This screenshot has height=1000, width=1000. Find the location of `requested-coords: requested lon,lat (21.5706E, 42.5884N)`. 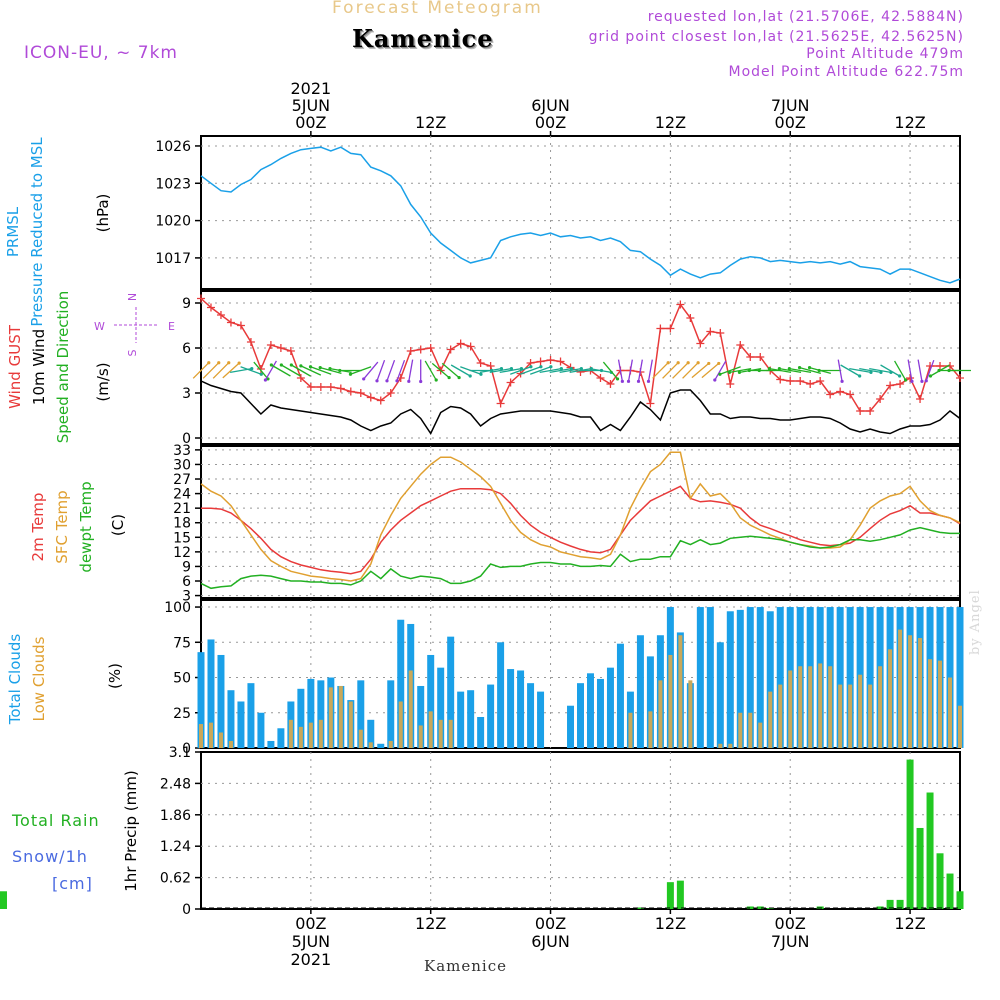

requested-coords: requested lon,lat (21.5706E, 42.5884N) is located at coordinates (805, 17).